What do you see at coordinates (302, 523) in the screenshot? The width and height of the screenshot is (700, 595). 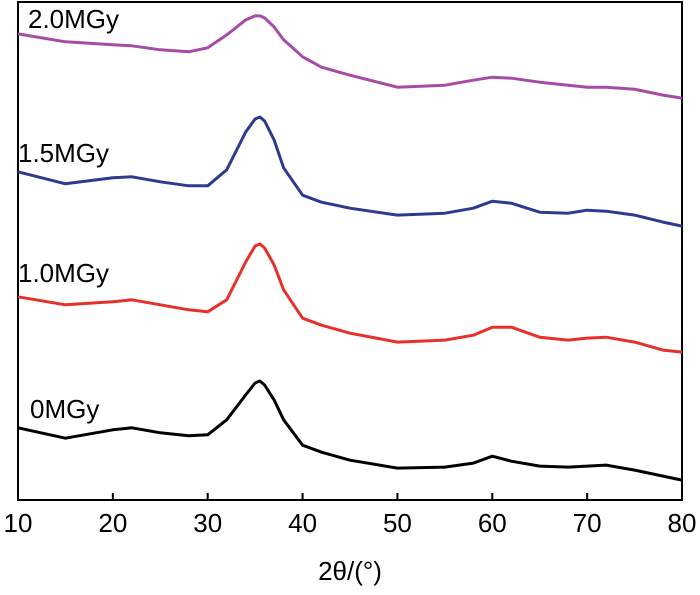 I see `x-tick-label: 40` at bounding box center [302, 523].